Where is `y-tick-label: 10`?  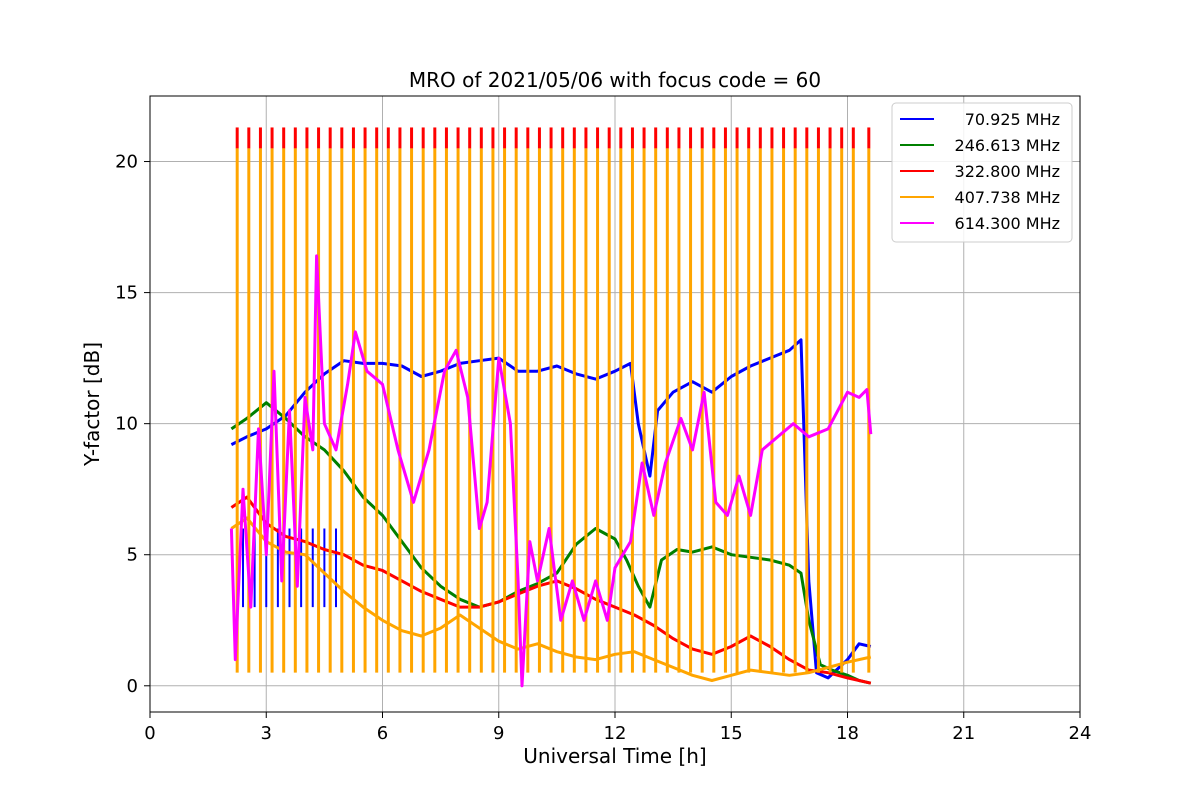
y-tick-label: 10 is located at coordinates (126, 424).